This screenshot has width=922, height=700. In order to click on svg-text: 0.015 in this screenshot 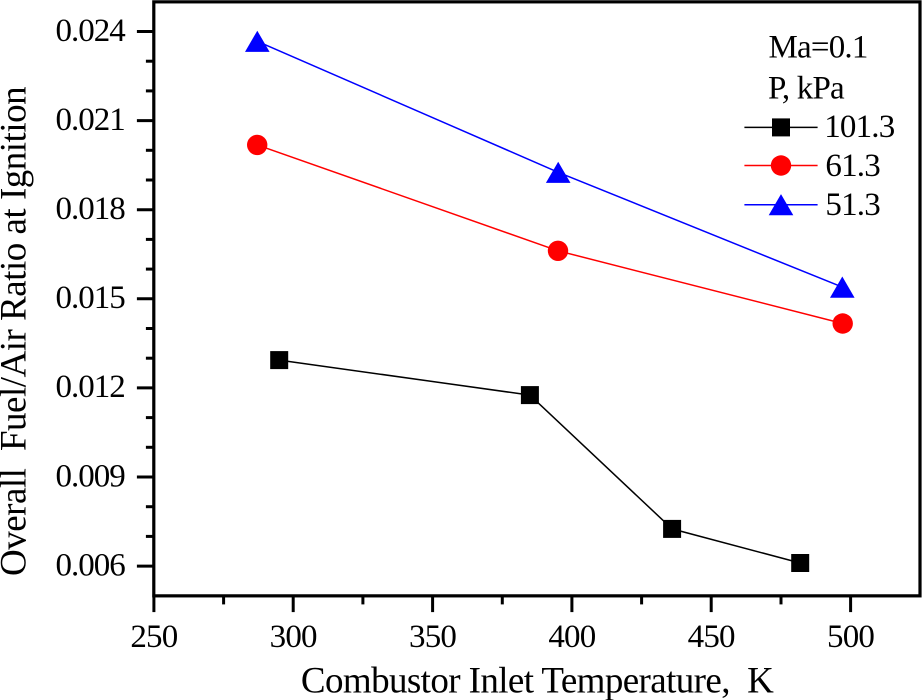, I will do `click(91, 298)`.